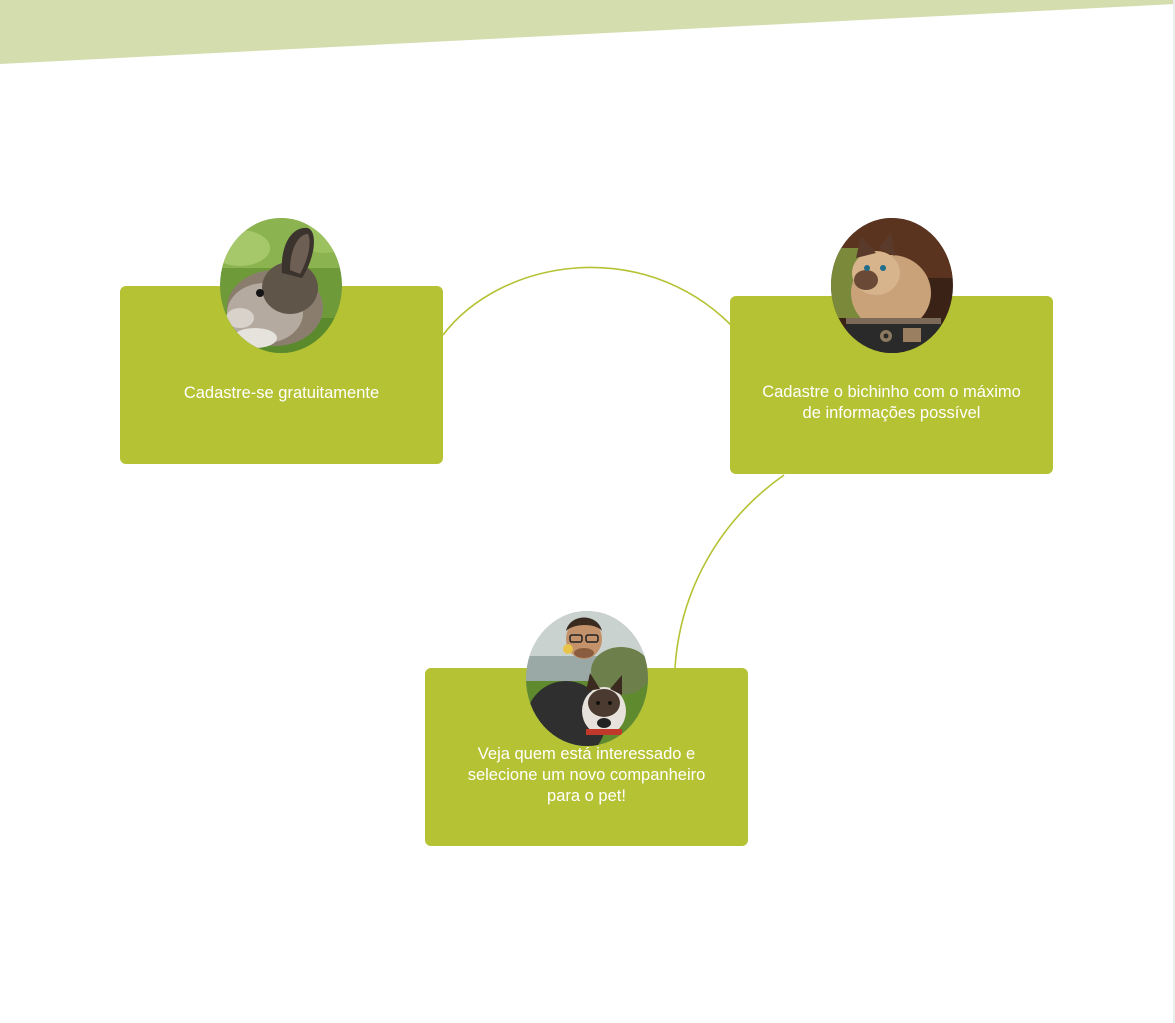 This screenshot has width=1175, height=1023. Describe the element at coordinates (892, 285) in the screenshot. I see `cat-photo` at that location.